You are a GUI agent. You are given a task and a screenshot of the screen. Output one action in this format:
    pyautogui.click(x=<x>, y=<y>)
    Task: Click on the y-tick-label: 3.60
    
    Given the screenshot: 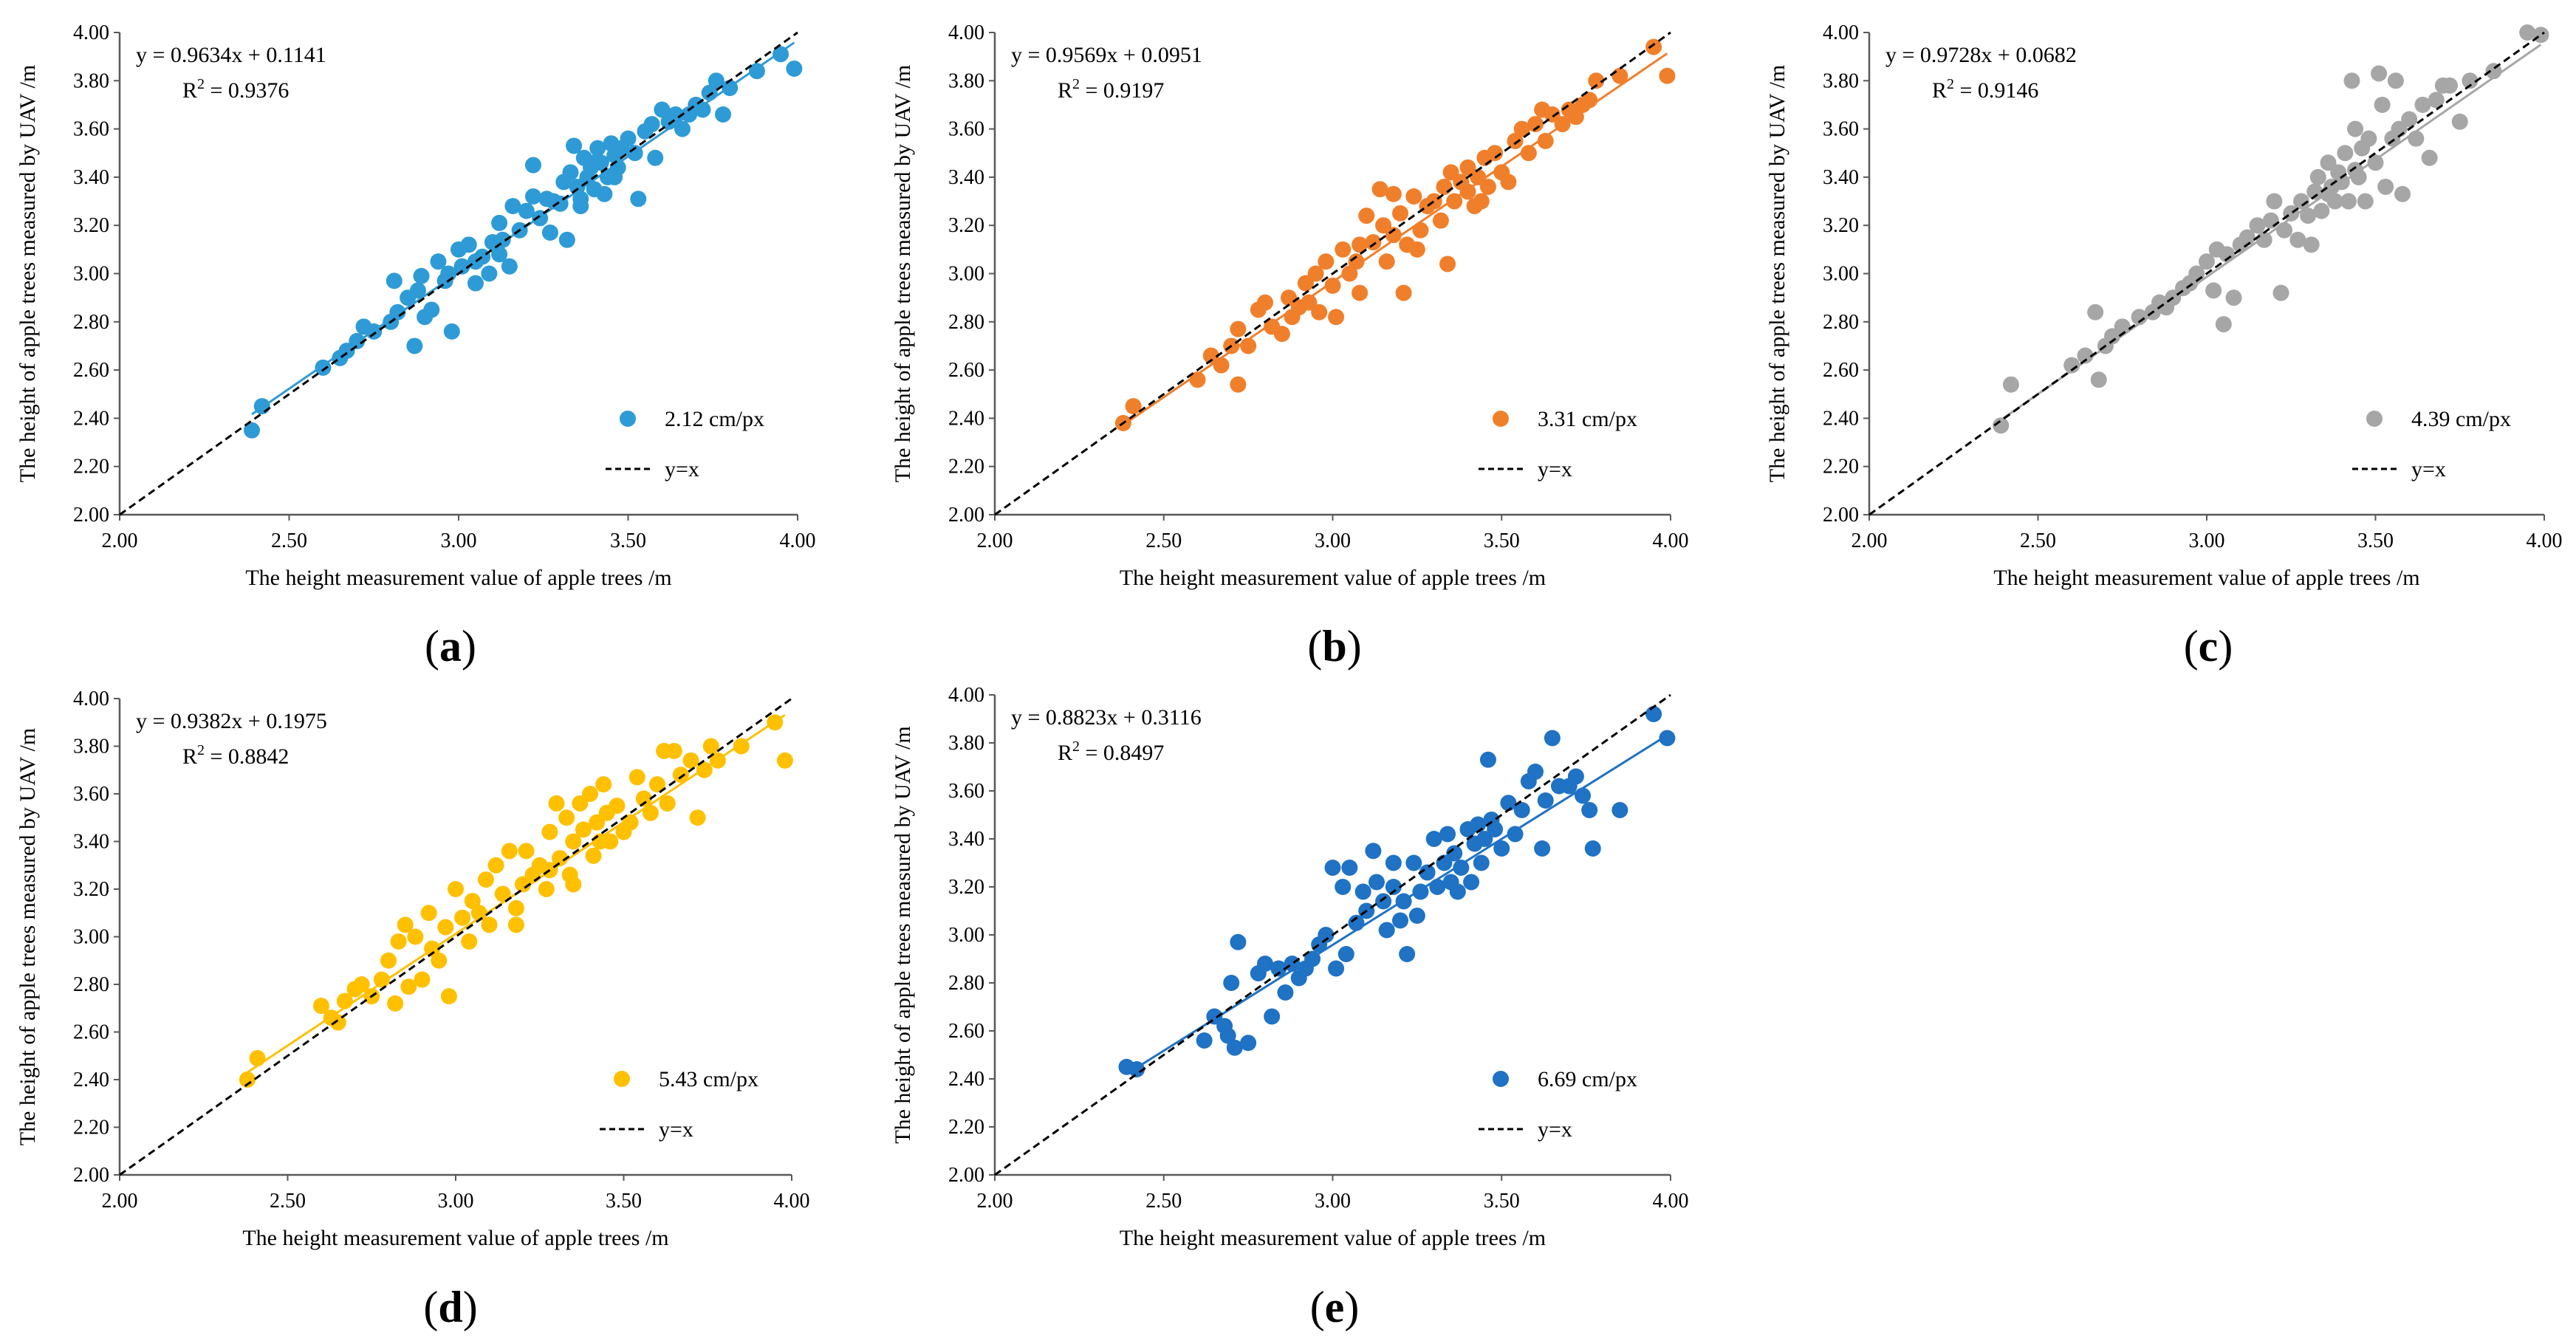 What is the action you would take?
    pyautogui.click(x=91, y=795)
    